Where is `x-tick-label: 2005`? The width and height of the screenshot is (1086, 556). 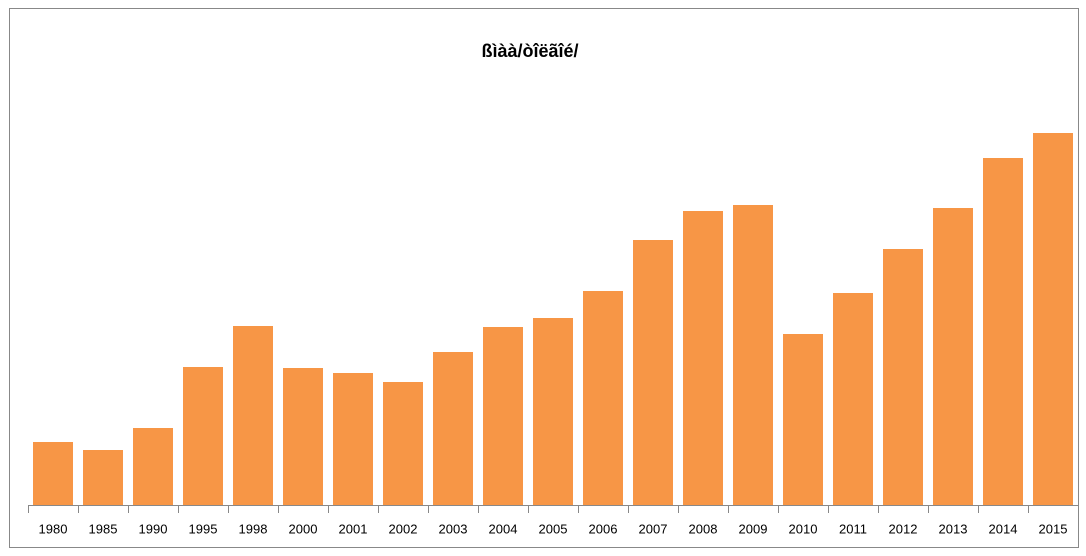
x-tick-label: 2005 is located at coordinates (553, 528).